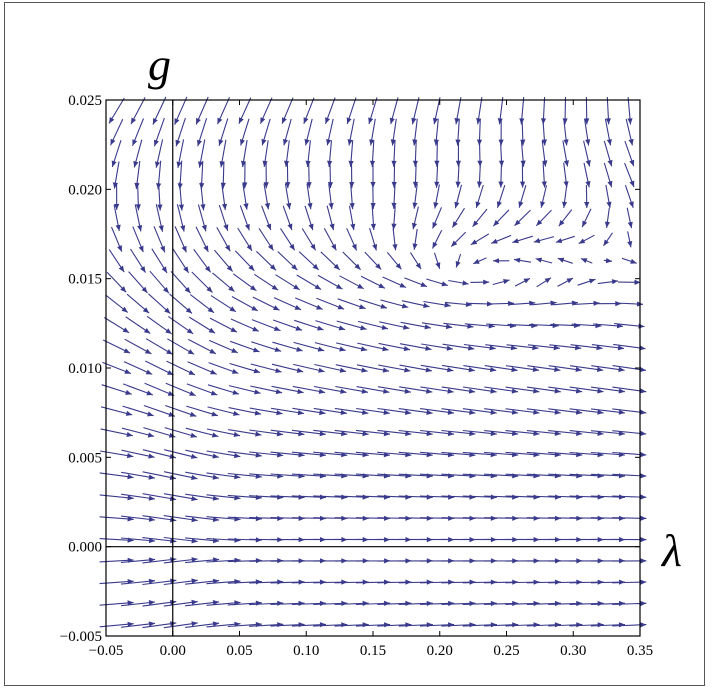 The height and width of the screenshot is (691, 713). What do you see at coordinates (159, 64) in the screenshot?
I see `y-axis-label: g` at bounding box center [159, 64].